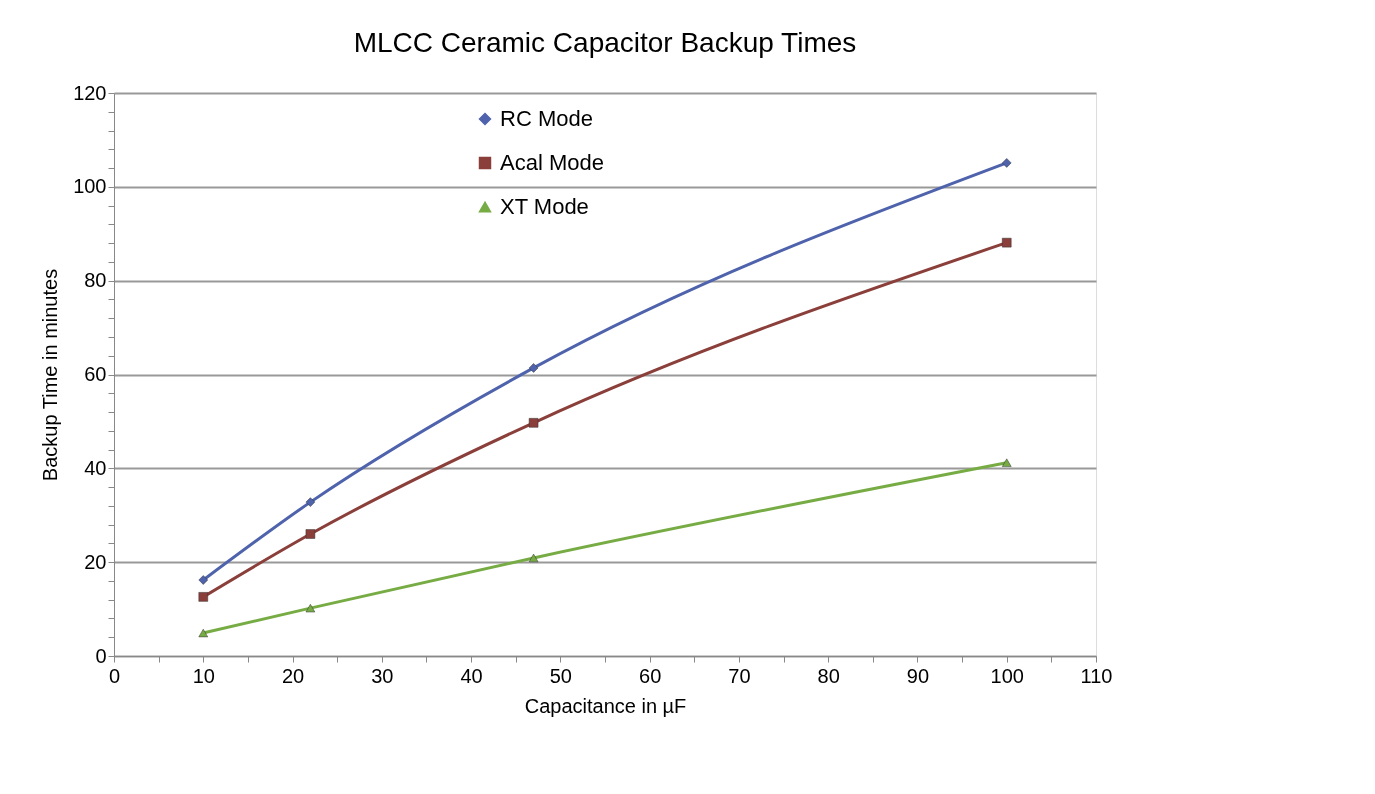  What do you see at coordinates (605, 42) in the screenshot?
I see `chart-title: MLCC Ceramic Capacitor Backup Times` at bounding box center [605, 42].